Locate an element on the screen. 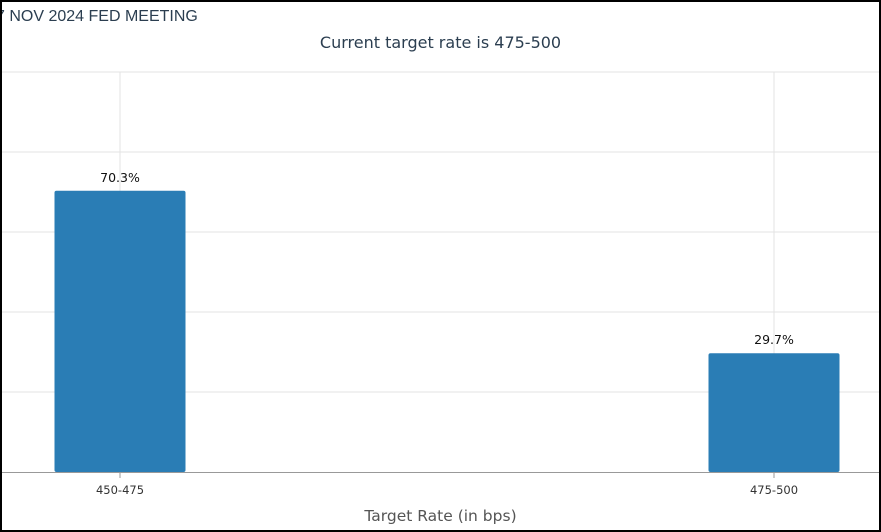 Image resolution: width=881 pixels, height=532 pixels. x-tick-label: 475-500 is located at coordinates (774, 490).